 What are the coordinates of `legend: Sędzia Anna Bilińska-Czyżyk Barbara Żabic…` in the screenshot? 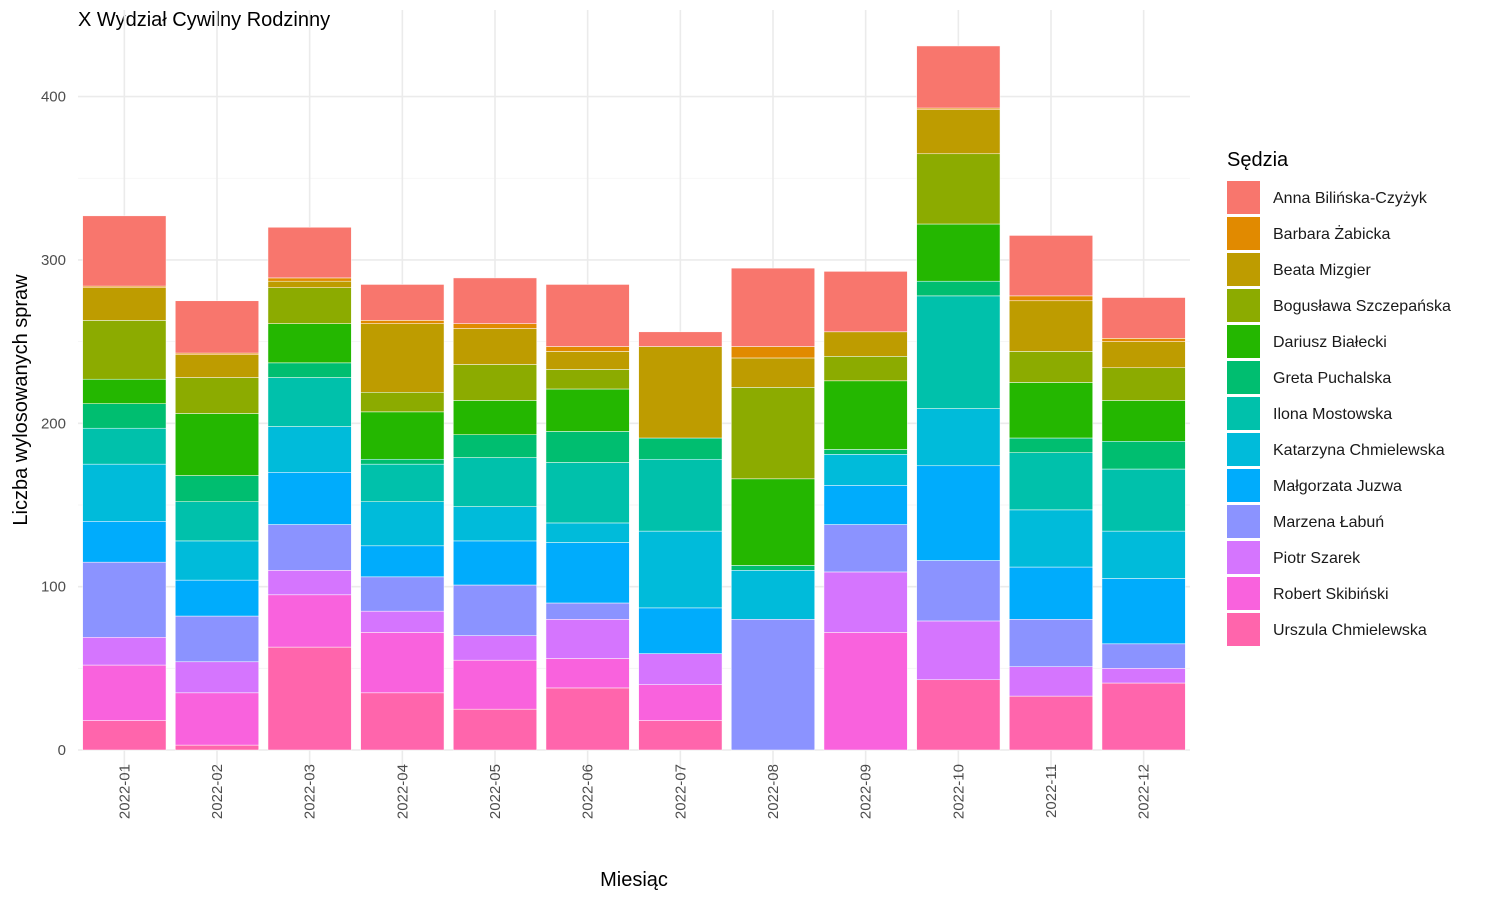 It's located at (1339, 397).